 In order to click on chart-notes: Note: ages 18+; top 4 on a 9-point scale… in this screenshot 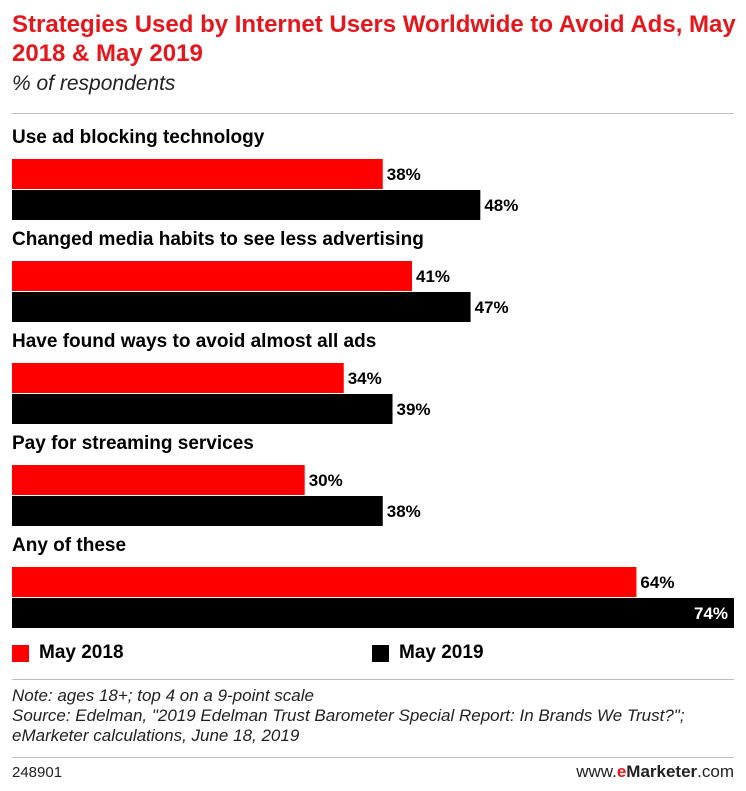, I will do `click(373, 716)`.